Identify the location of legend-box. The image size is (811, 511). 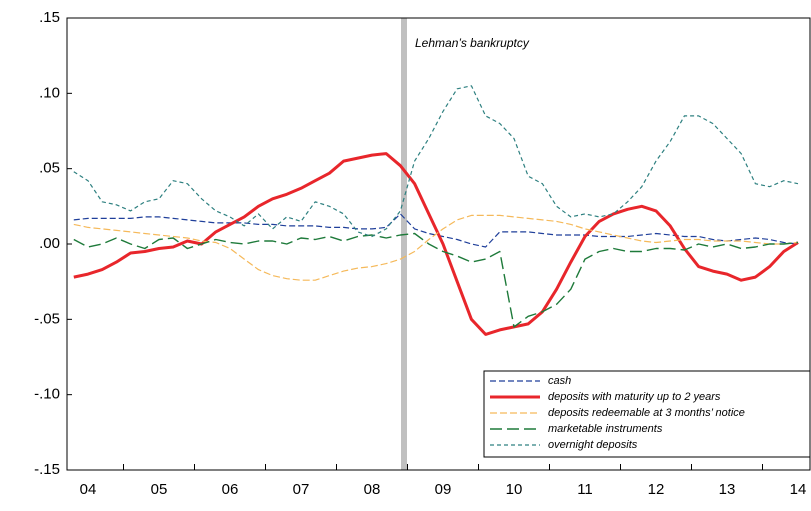
(647, 414).